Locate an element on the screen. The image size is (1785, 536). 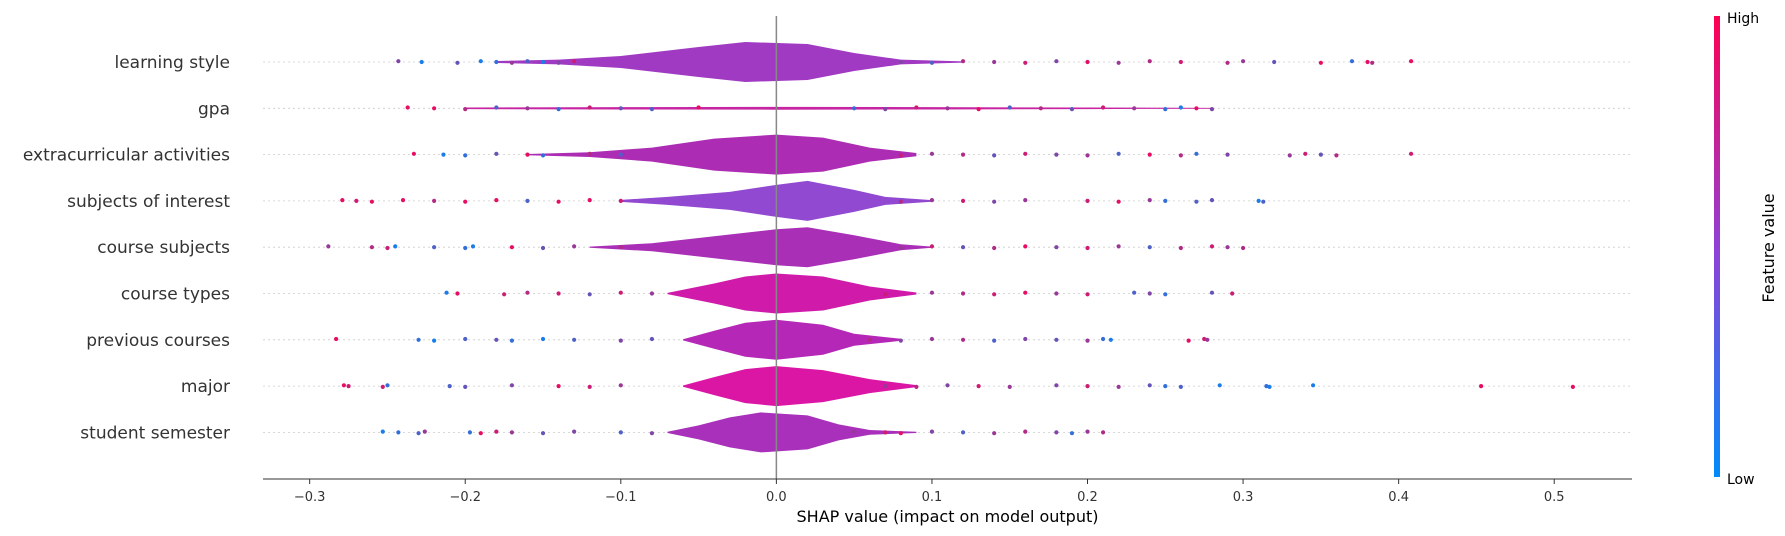
x-axis-ticks: −0.3 −0.2 −0.1 0.0 0.1 0.2 0.3 0.4 0.5 is located at coordinates (929, 492).